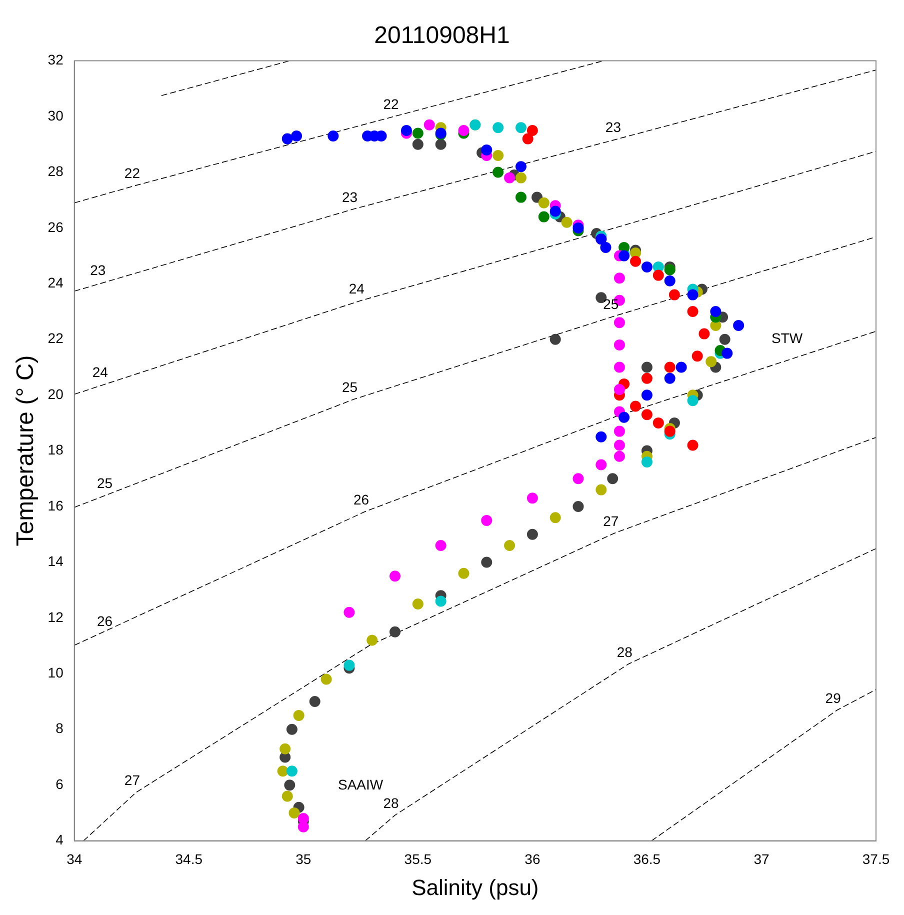 The height and width of the screenshot is (915, 904). I want to click on y-tick-label: 30, so click(56, 115).